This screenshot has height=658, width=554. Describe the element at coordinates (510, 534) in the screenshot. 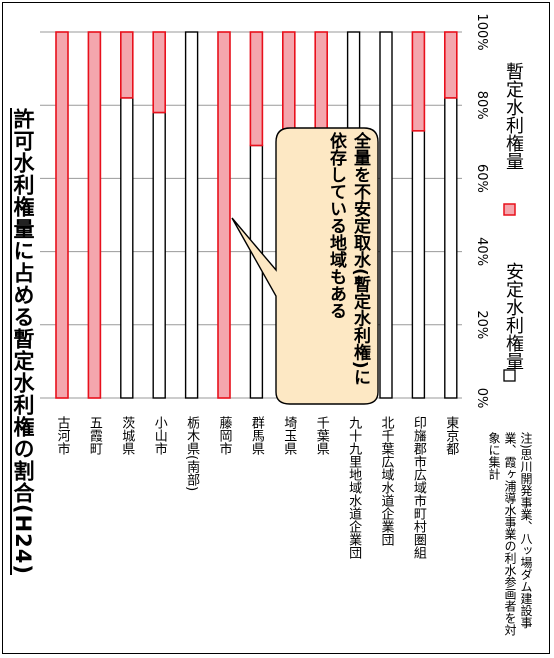

I see `chart-note: 注)思川開発事業、八ッ場ダム建設事業、霞ヶ浦導水事業の利水参画者を対象に集計` at that location.